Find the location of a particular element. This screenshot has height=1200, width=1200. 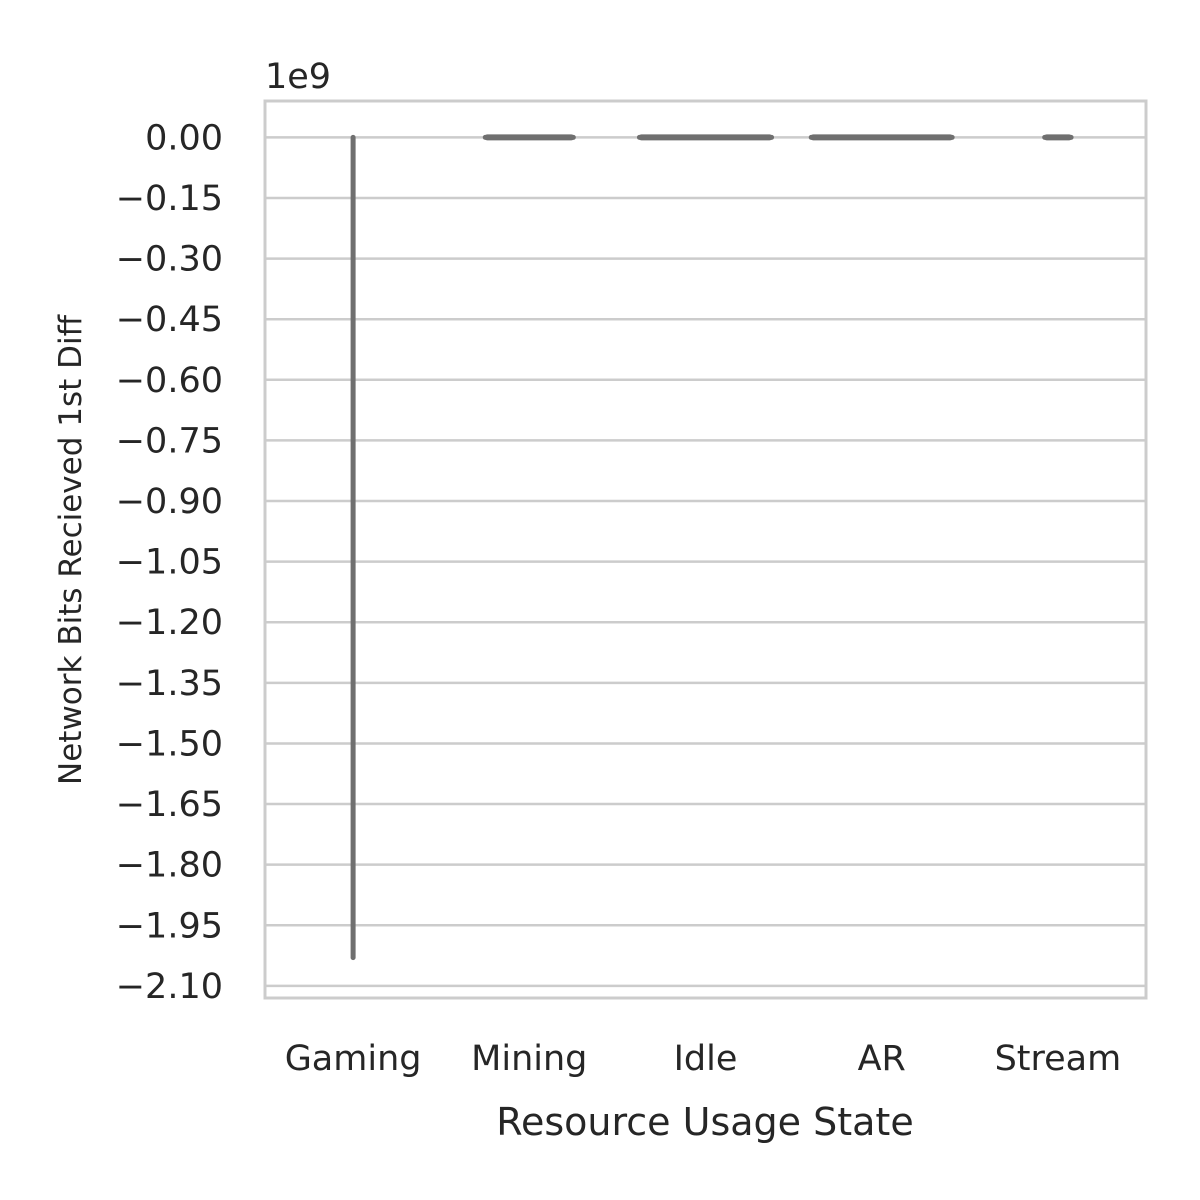

x-tick-labels: Gaming Mining Idle AR Stream is located at coordinates (703, 1059).